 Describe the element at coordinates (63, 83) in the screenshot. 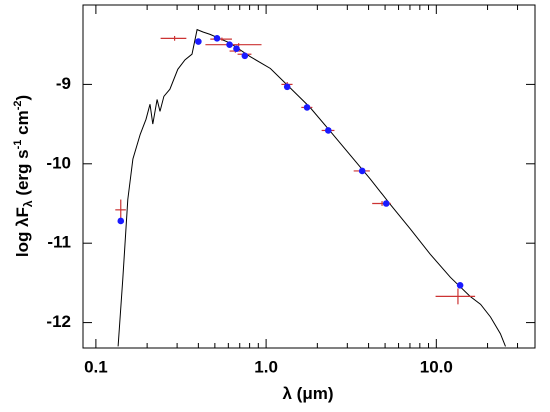

I see `y-tick-label: -9` at that location.